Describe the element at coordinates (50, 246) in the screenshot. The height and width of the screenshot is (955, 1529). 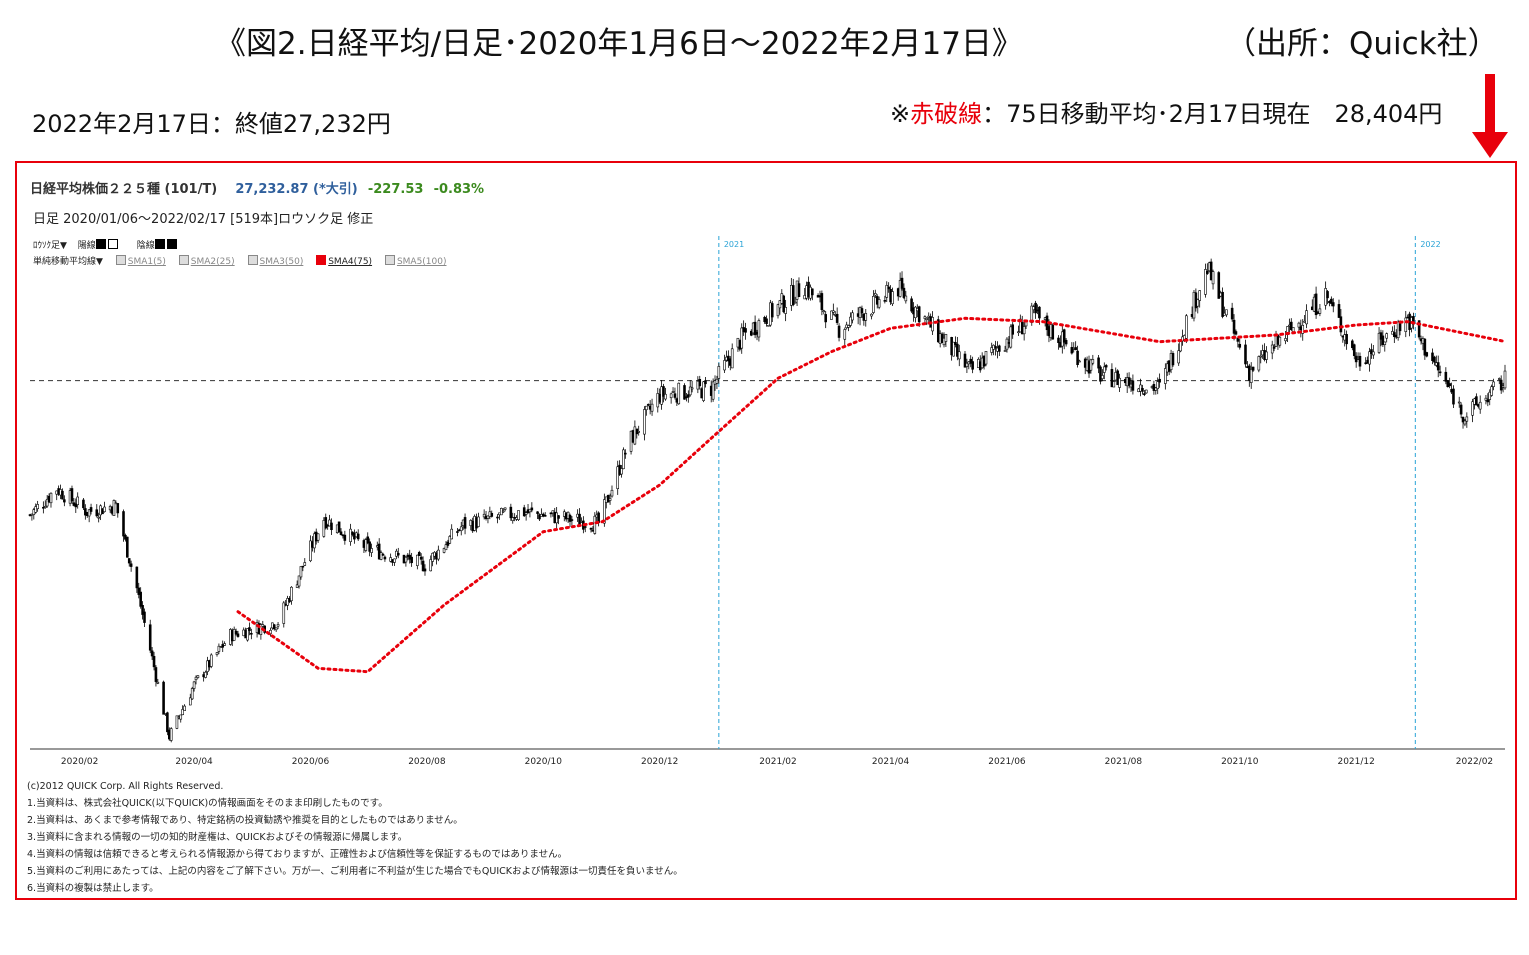
I see `candle-legend-label: ﾛｳｿｸ足▼` at that location.